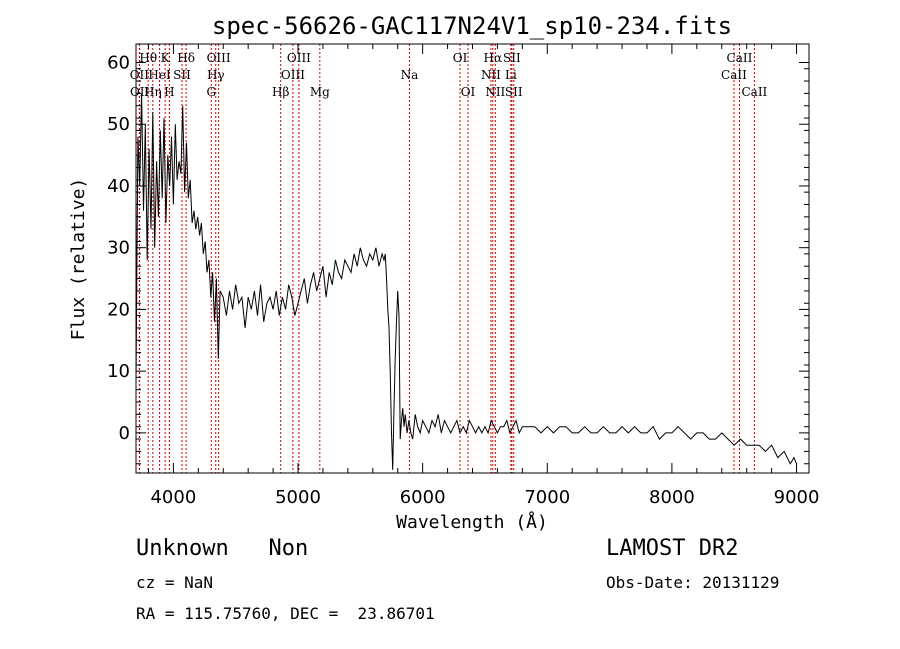 Image resolution: width=900 pixels, height=649 pixels. What do you see at coordinates (175, 582) in the screenshot?
I see `redshift-cz: cz = NaN` at bounding box center [175, 582].